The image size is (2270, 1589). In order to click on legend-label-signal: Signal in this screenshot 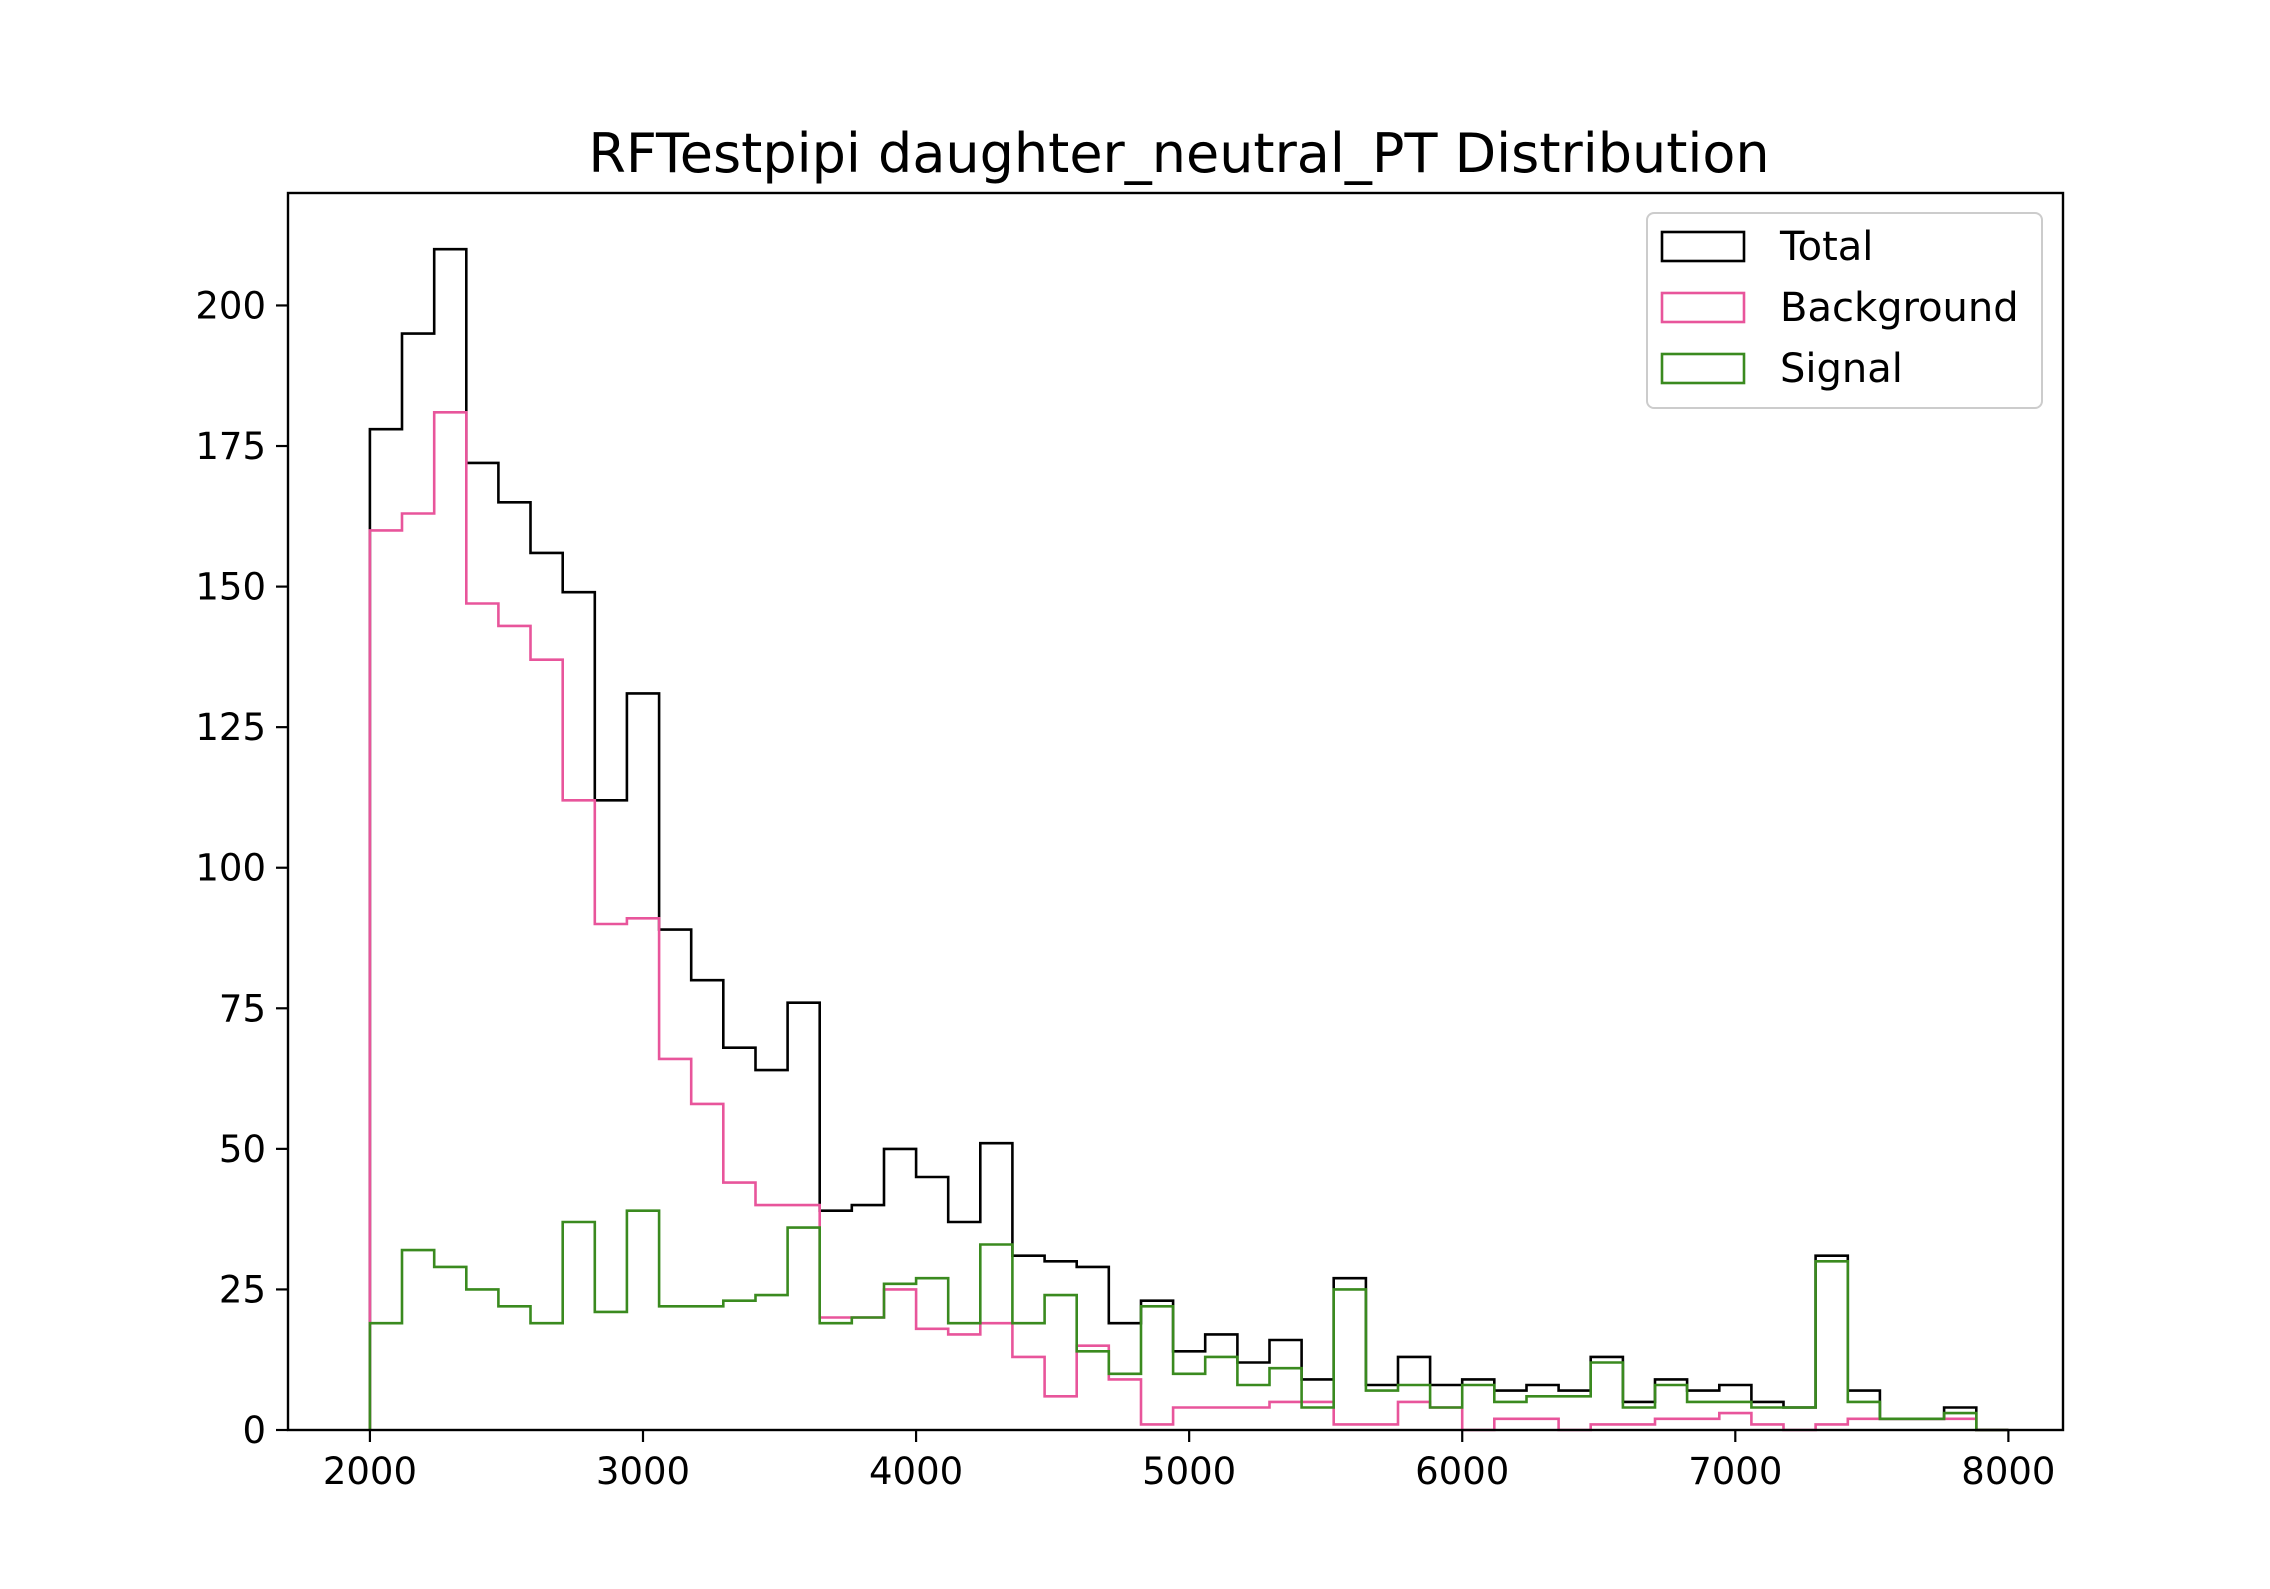, I will do `click(1841, 369)`.